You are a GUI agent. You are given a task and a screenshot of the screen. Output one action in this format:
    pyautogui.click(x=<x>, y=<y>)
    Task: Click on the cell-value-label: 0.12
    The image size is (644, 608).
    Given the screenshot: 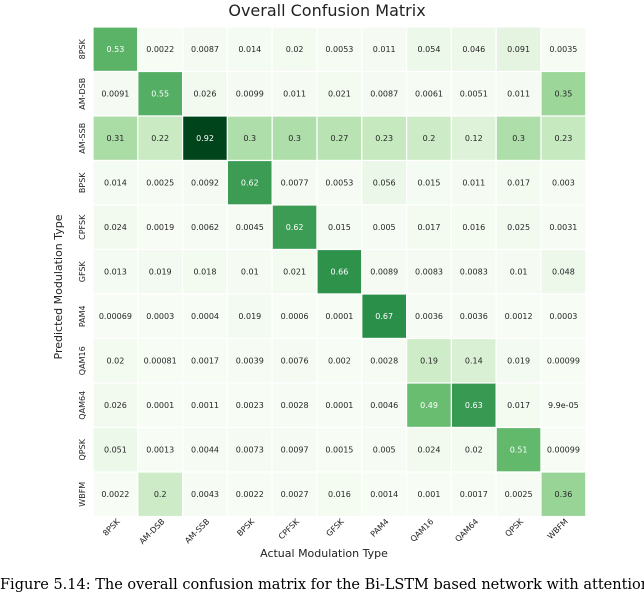 What is the action you would take?
    pyautogui.click(x=474, y=138)
    